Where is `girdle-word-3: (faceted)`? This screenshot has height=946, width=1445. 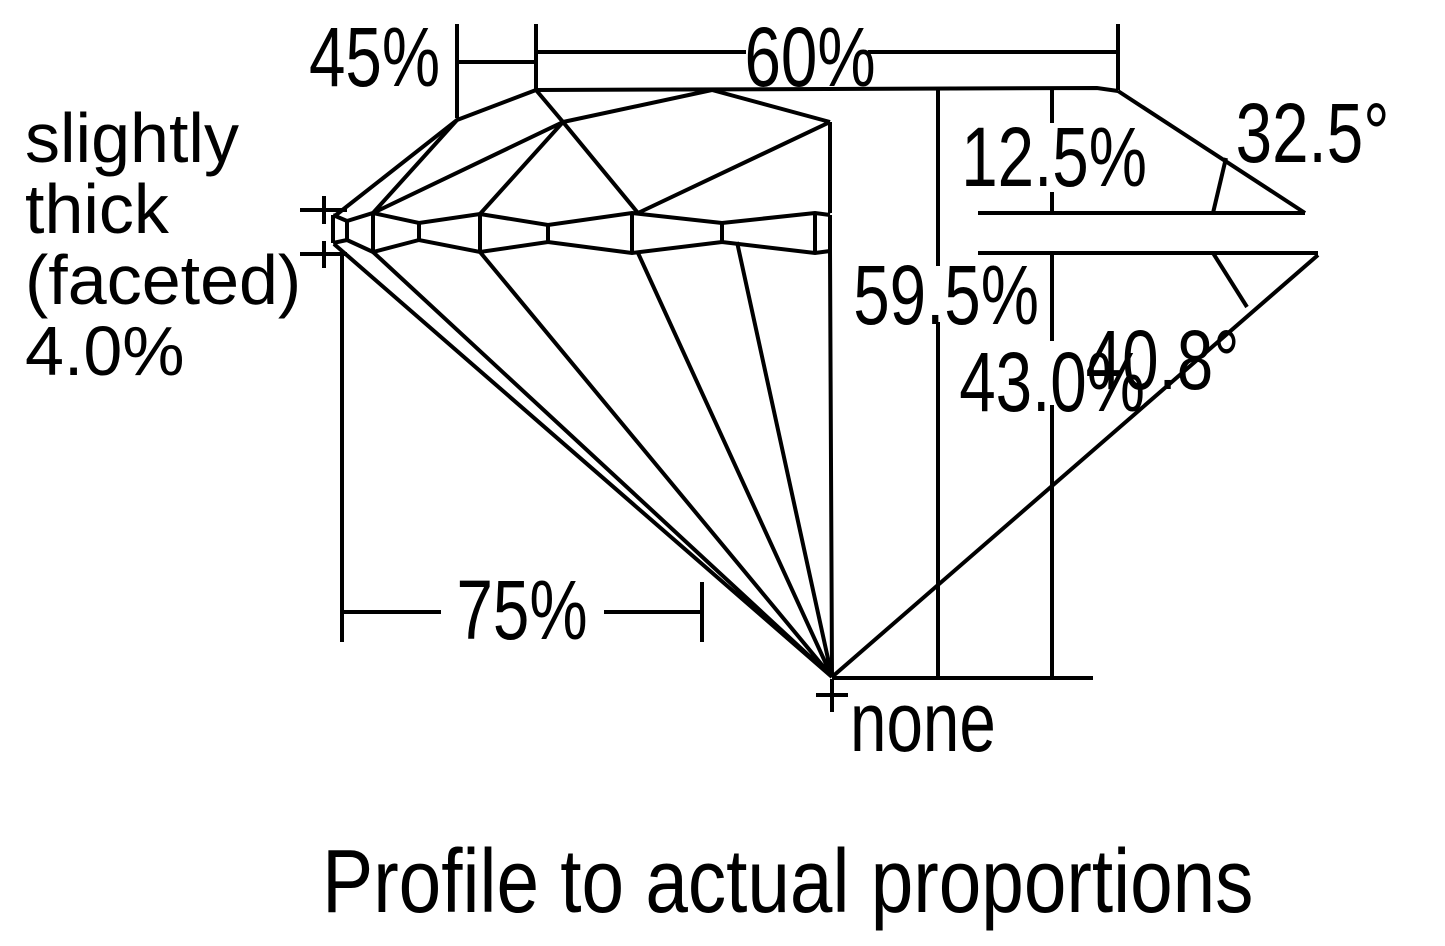 girdle-word-3: (faceted) is located at coordinates (163, 280).